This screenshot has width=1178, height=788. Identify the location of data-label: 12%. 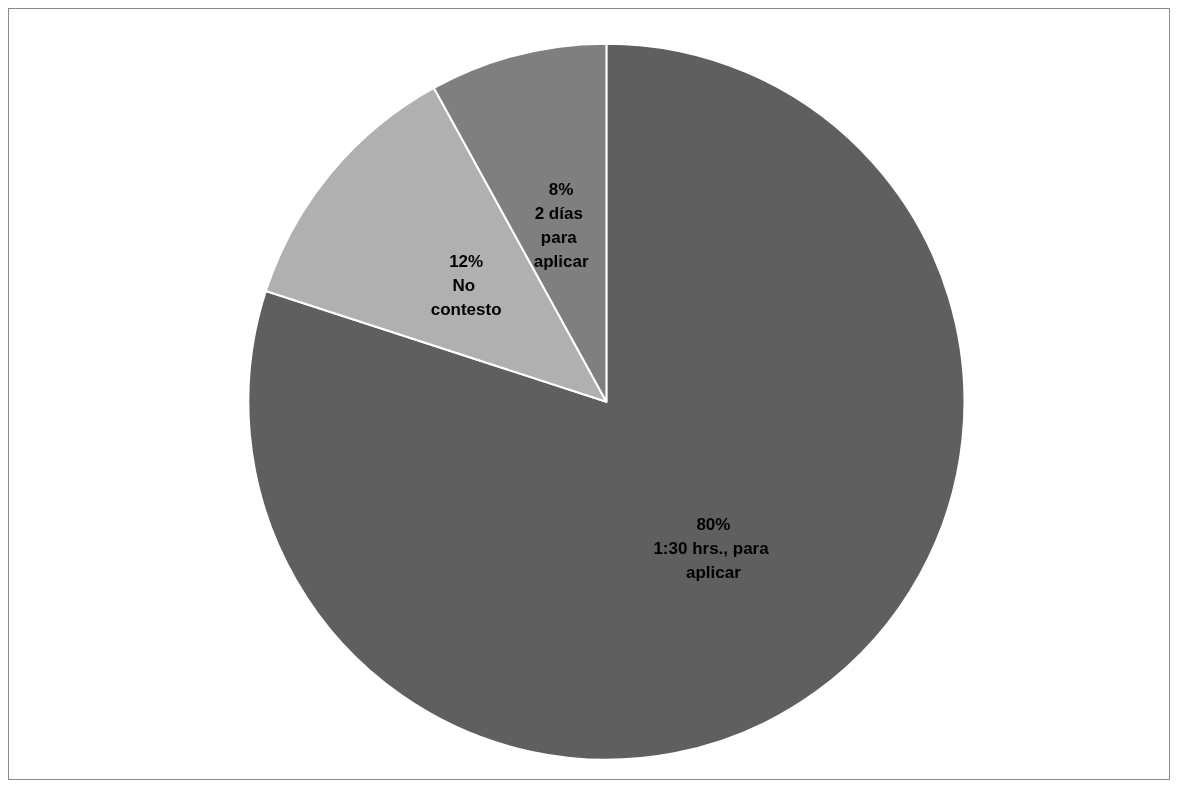
(466, 262).